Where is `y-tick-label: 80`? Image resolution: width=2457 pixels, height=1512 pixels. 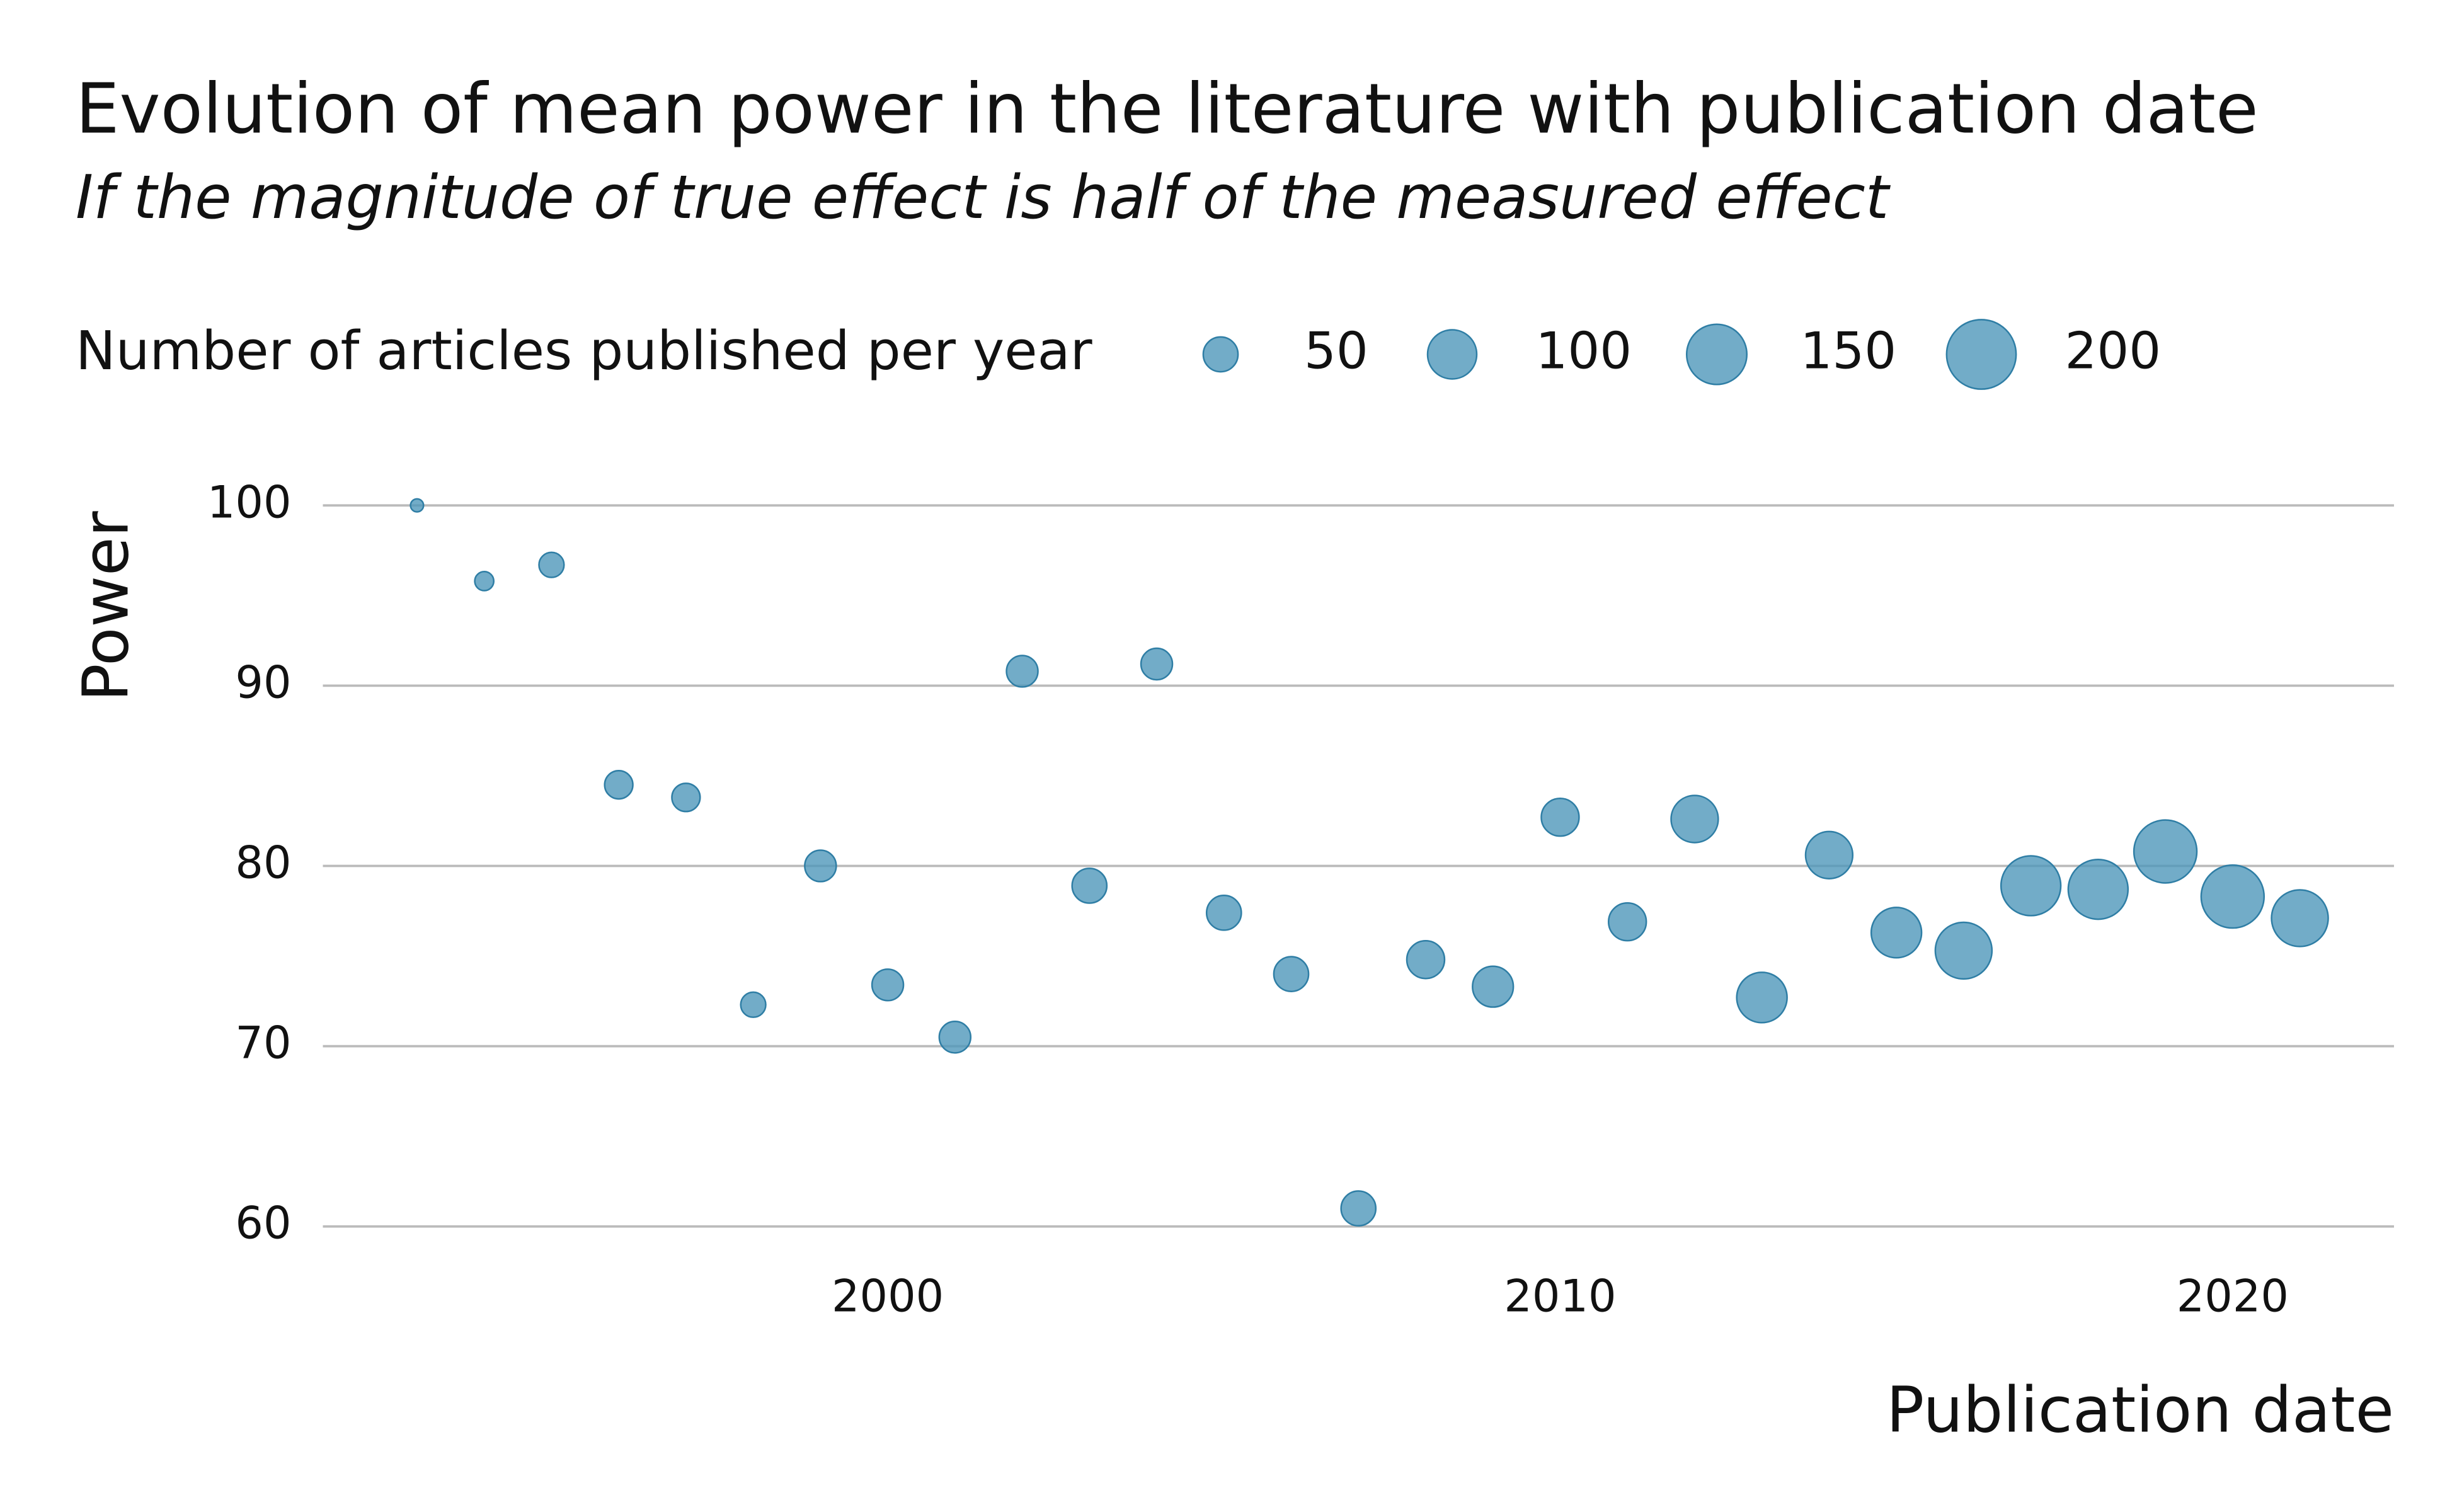 y-tick-label: 80 is located at coordinates (263, 862).